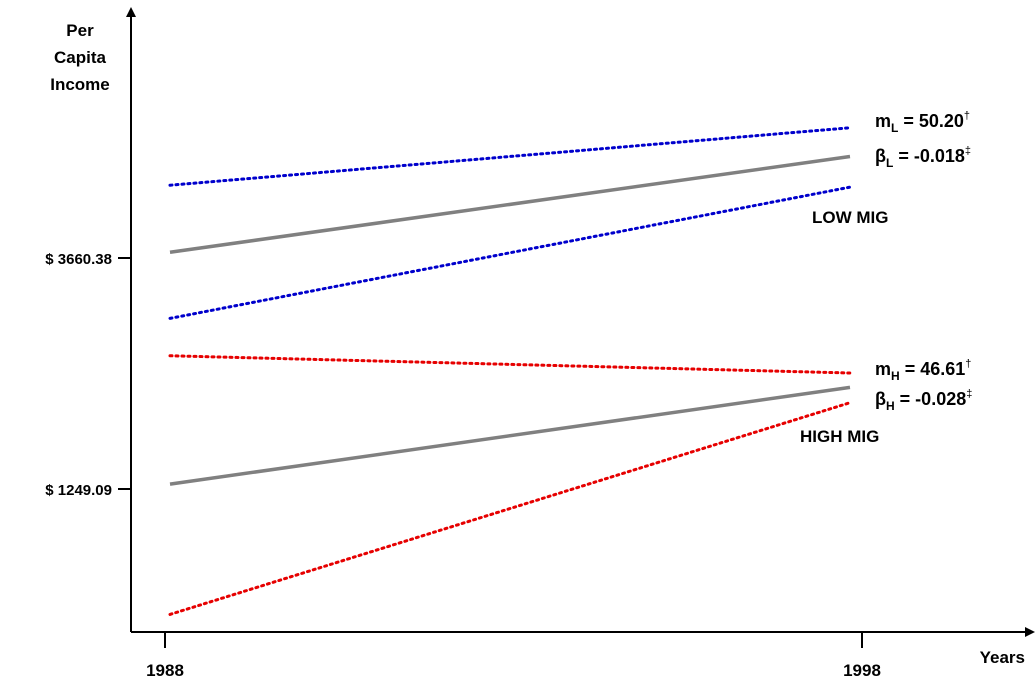  What do you see at coordinates (923, 400) in the screenshot?
I see `high-beta-annotation: βH = -0.028‡` at bounding box center [923, 400].